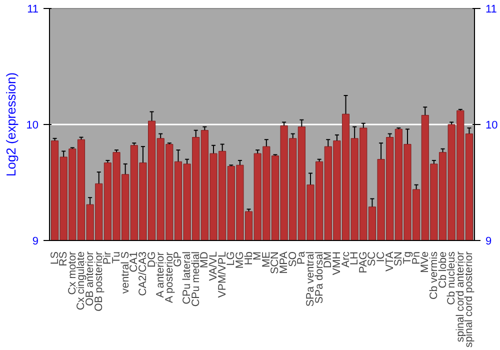  Describe the element at coordinates (489, 242) in the screenshot. I see `y2-tick-label: 9` at that location.